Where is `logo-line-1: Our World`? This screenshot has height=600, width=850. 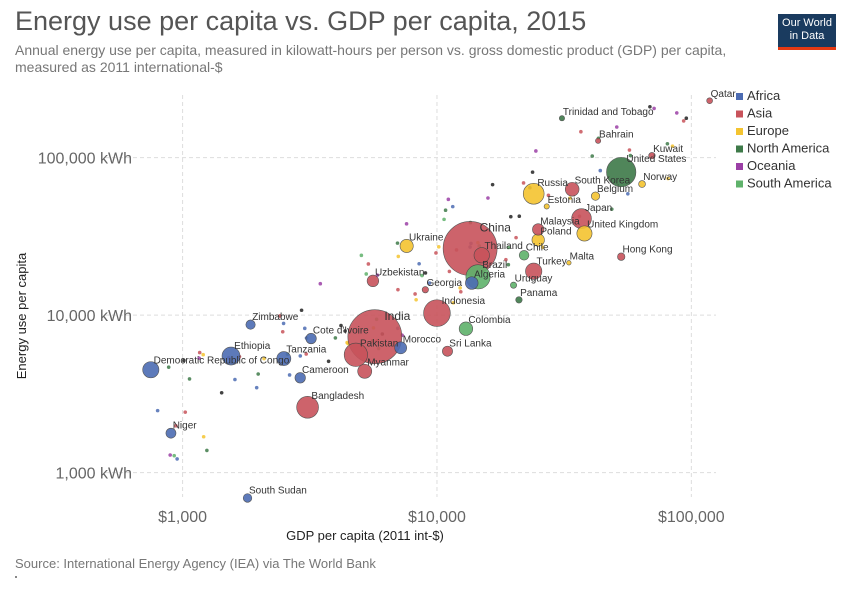
logo-line-1: Our World is located at coordinates (807, 23).